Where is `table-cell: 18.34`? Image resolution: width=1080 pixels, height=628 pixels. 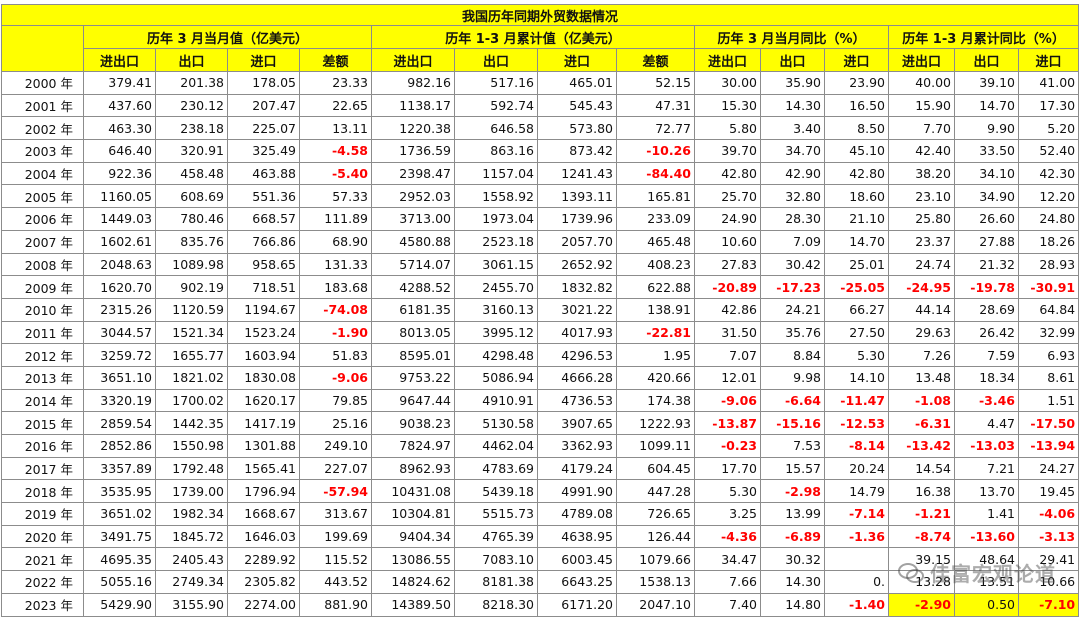 table-cell: 18.34 is located at coordinates (986, 377).